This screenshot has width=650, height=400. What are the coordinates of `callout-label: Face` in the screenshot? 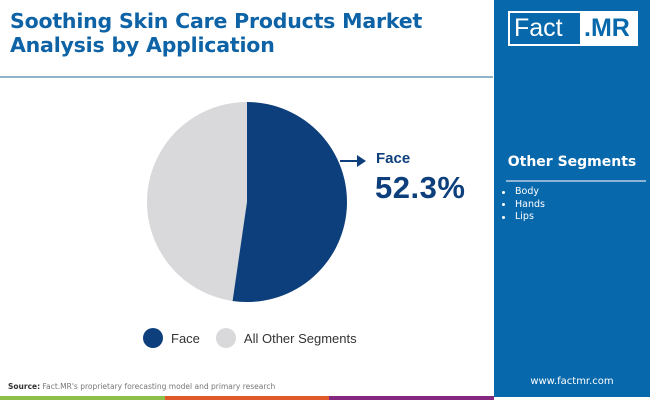 It's located at (393, 158).